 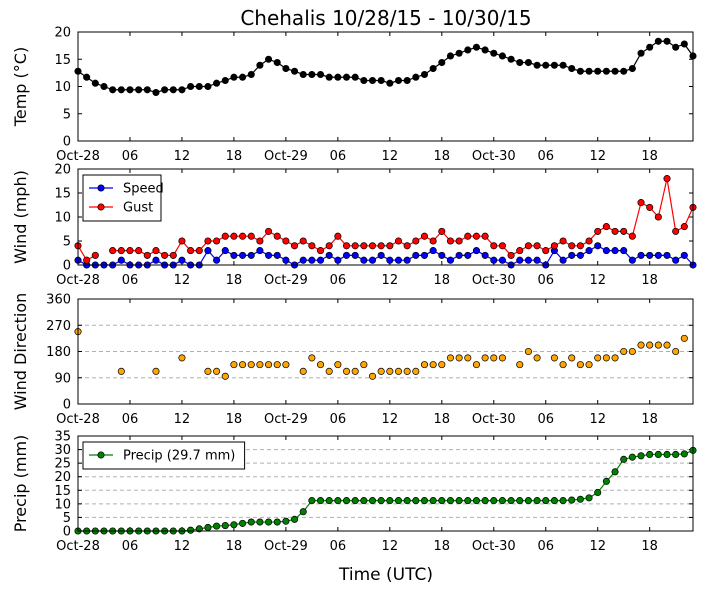 I want to click on y-tick-label: 0, so click(x=67, y=266).